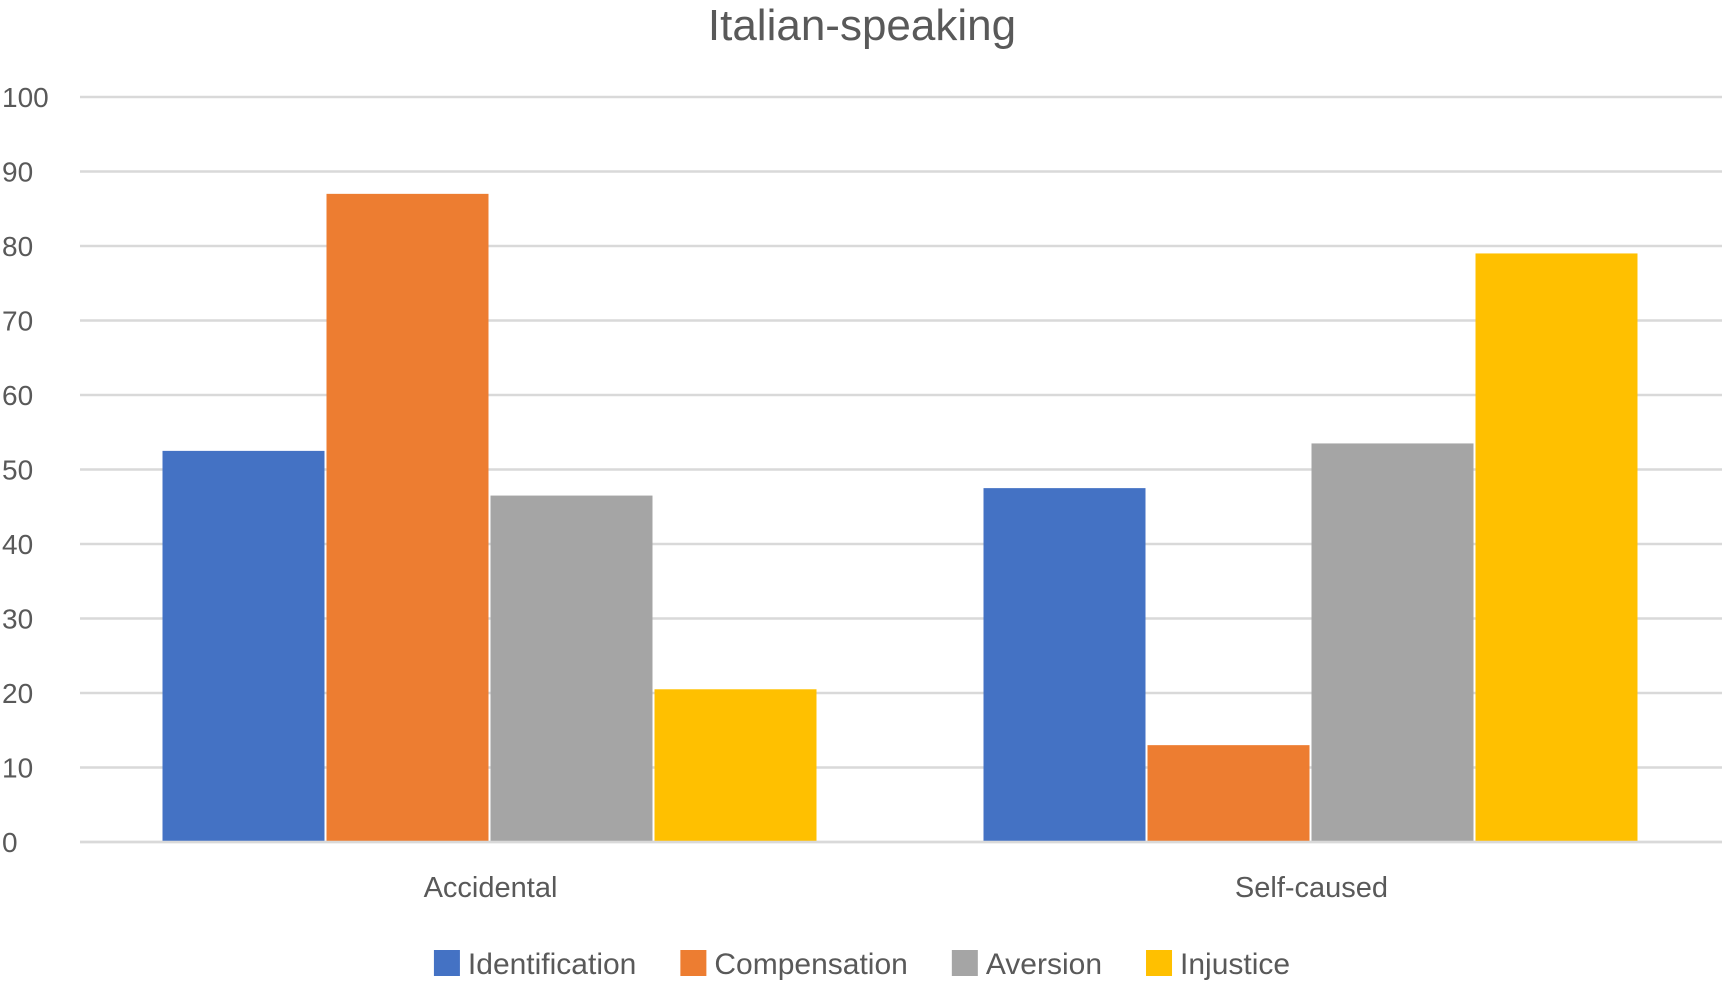 The image size is (1725, 993). What do you see at coordinates (1392, 642) in the screenshot?
I see `bar-aversion-self-caused` at bounding box center [1392, 642].